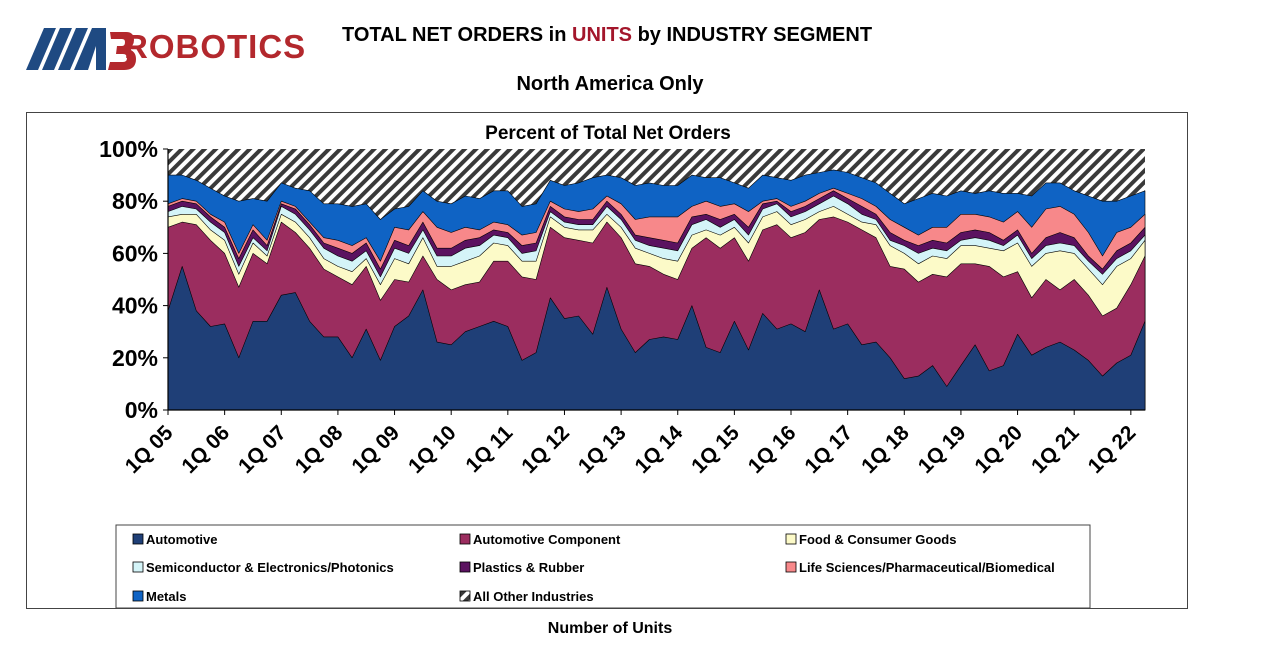 The image size is (1284, 645). What do you see at coordinates (610, 628) in the screenshot?
I see `x-axis-title: Number of Units` at bounding box center [610, 628].